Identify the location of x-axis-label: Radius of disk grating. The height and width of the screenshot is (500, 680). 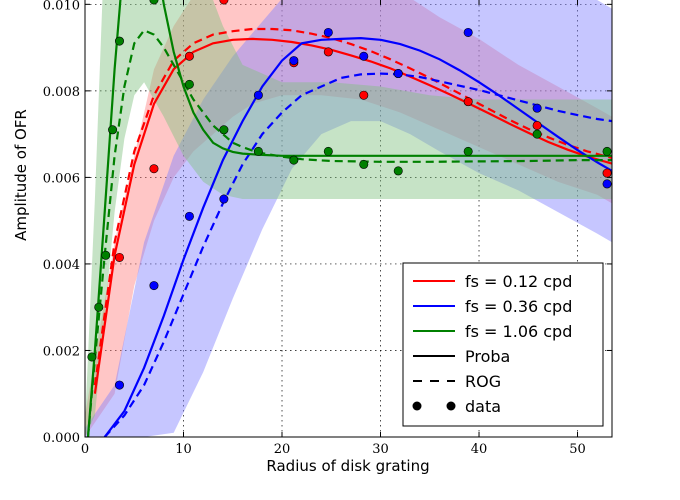
(347, 466).